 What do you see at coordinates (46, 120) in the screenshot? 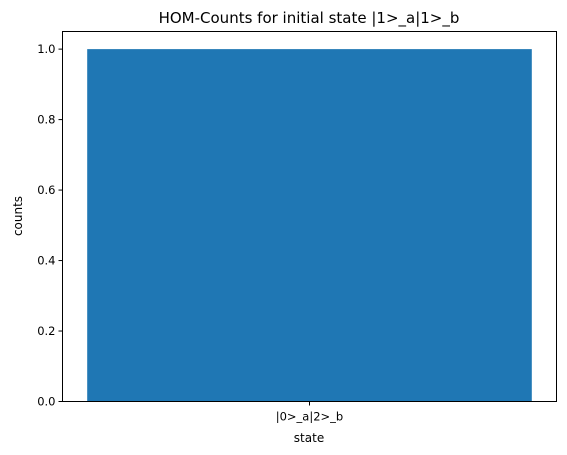
I see `y-tick-label: 0.8` at bounding box center [46, 120].